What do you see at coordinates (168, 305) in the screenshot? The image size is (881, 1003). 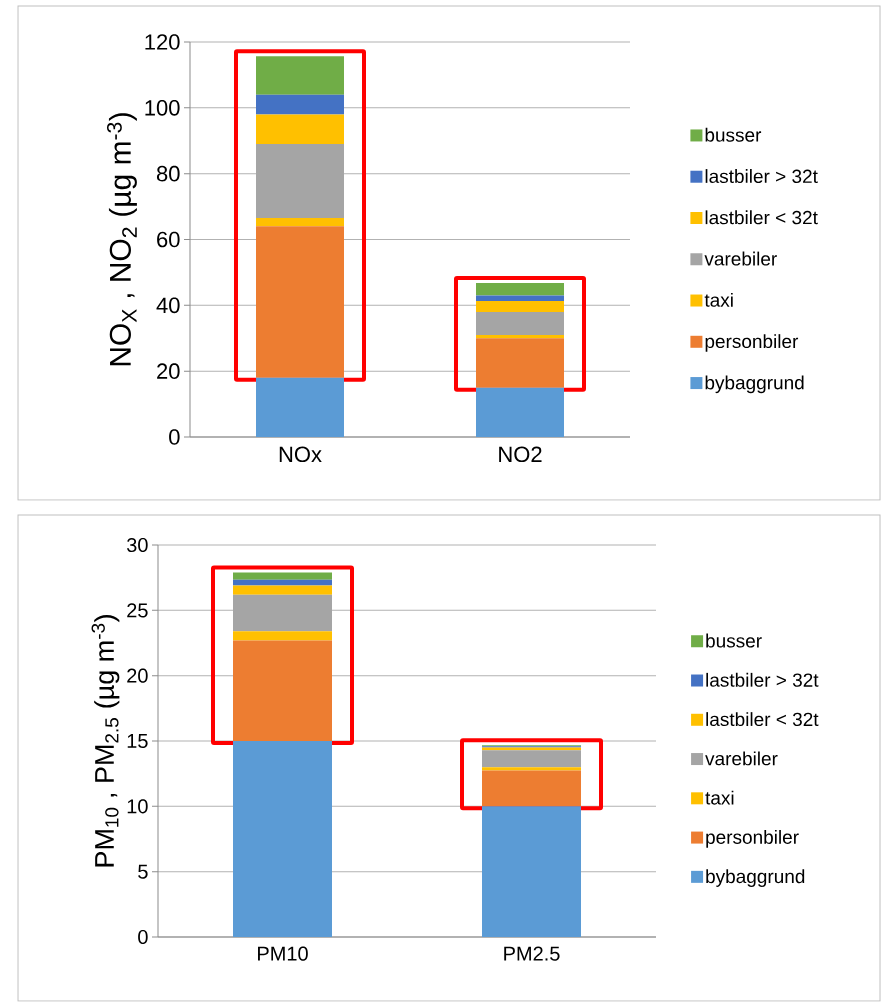 I see `y-tick-label: 40` at bounding box center [168, 305].